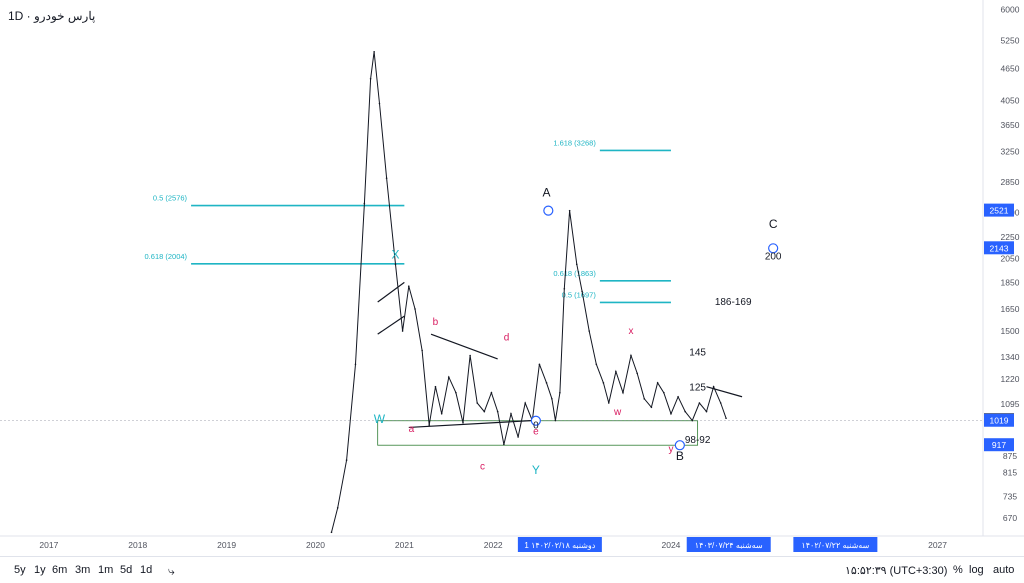 The width and height of the screenshot is (1024, 583). What do you see at coordinates (40, 570) in the screenshot?
I see `range-1y-button: 1y` at bounding box center [40, 570].